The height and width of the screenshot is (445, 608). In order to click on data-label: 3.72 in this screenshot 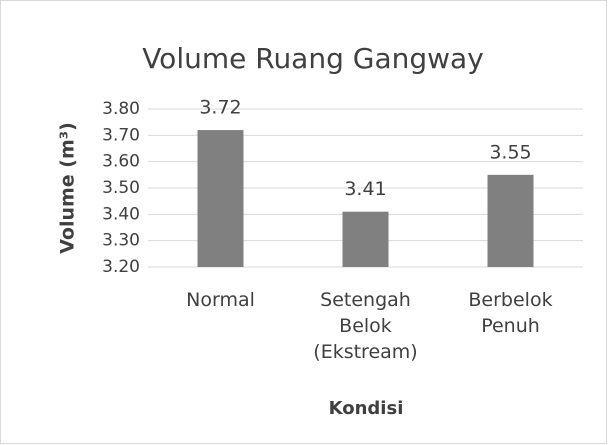, I will do `click(220, 108)`.